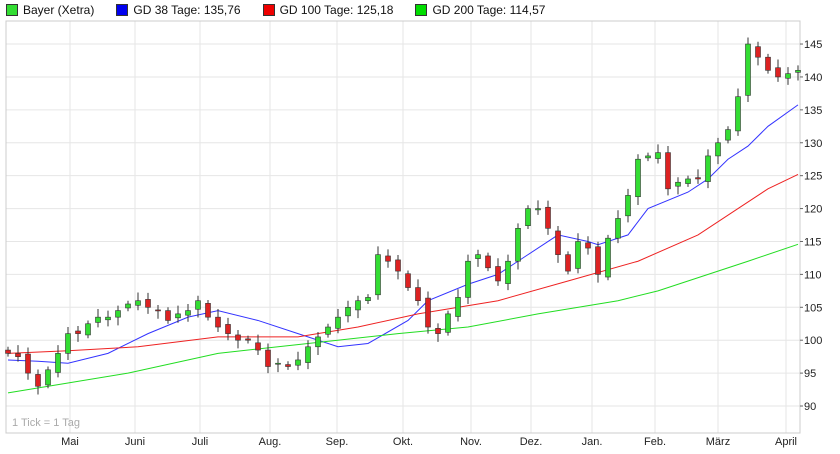 This screenshot has width=840, height=454. I want to click on x-tick-label: März, so click(718, 442).